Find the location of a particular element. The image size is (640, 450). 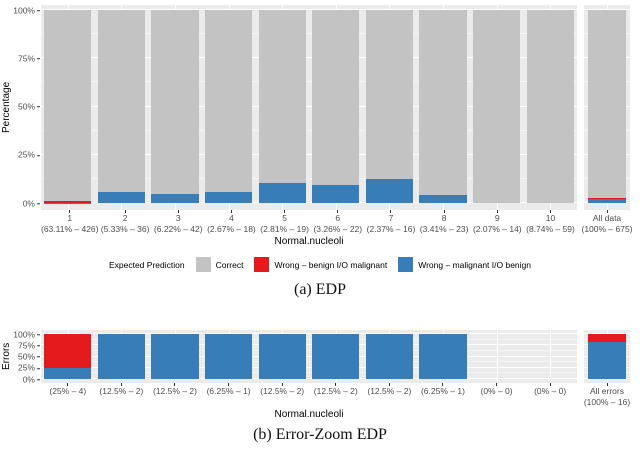

y-tick-label: 75% is located at coordinates (26, 58).